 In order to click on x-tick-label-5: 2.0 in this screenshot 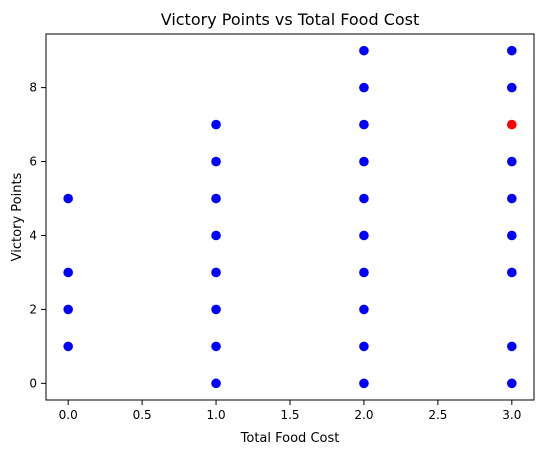, I will do `click(363, 415)`.